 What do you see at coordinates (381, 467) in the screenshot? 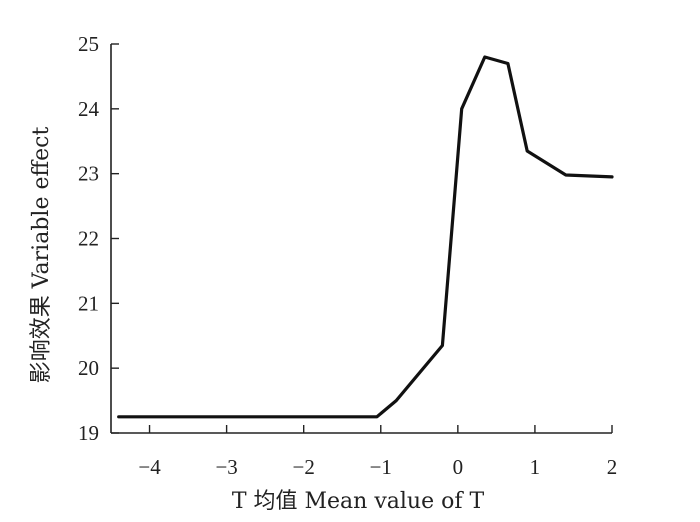
I see `x-tick-label: −1` at bounding box center [381, 467].